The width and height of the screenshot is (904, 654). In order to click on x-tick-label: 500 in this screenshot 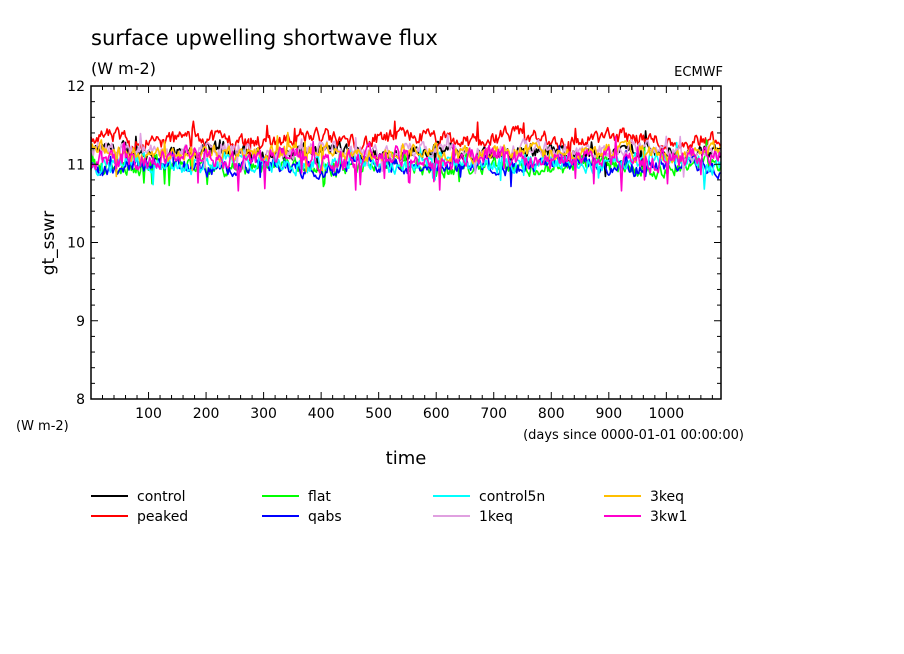, I will do `click(378, 414)`.